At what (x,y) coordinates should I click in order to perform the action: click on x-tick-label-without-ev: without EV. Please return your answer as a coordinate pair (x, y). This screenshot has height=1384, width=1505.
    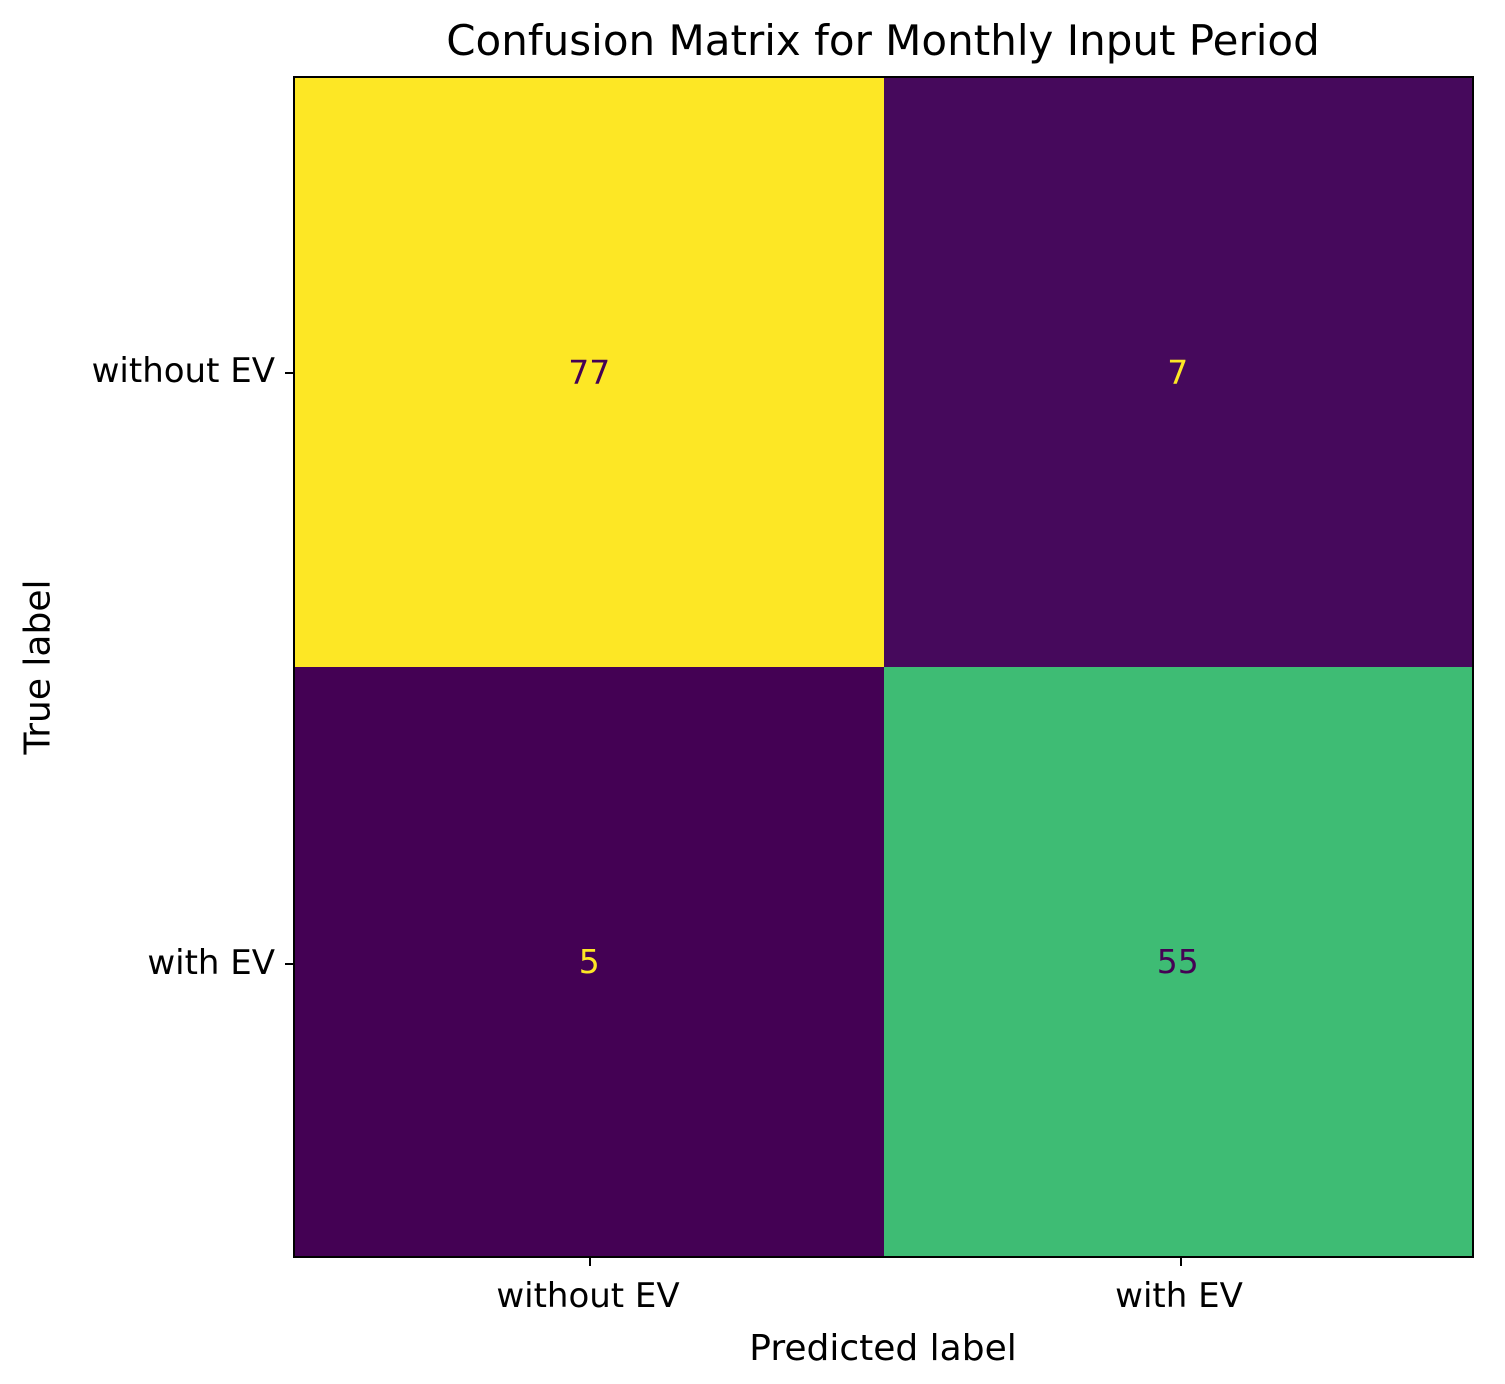
    Looking at the image, I should click on (588, 1296).